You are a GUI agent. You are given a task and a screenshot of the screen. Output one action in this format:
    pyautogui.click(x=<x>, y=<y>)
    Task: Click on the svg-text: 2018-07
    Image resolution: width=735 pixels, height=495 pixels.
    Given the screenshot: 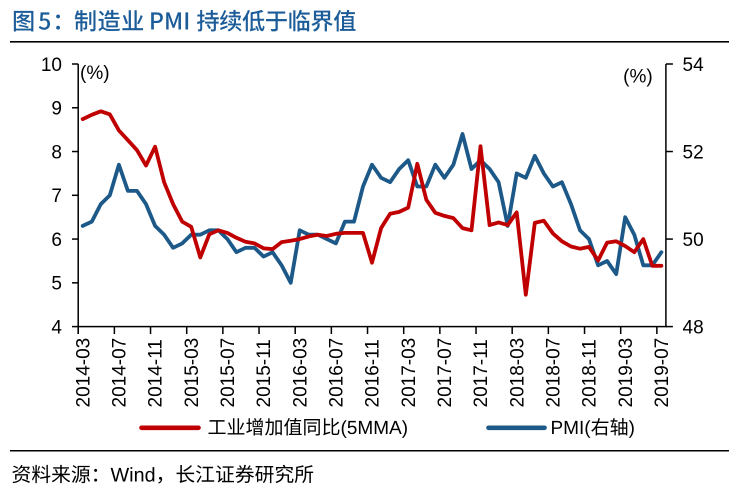 What is the action you would take?
    pyautogui.click(x=554, y=373)
    